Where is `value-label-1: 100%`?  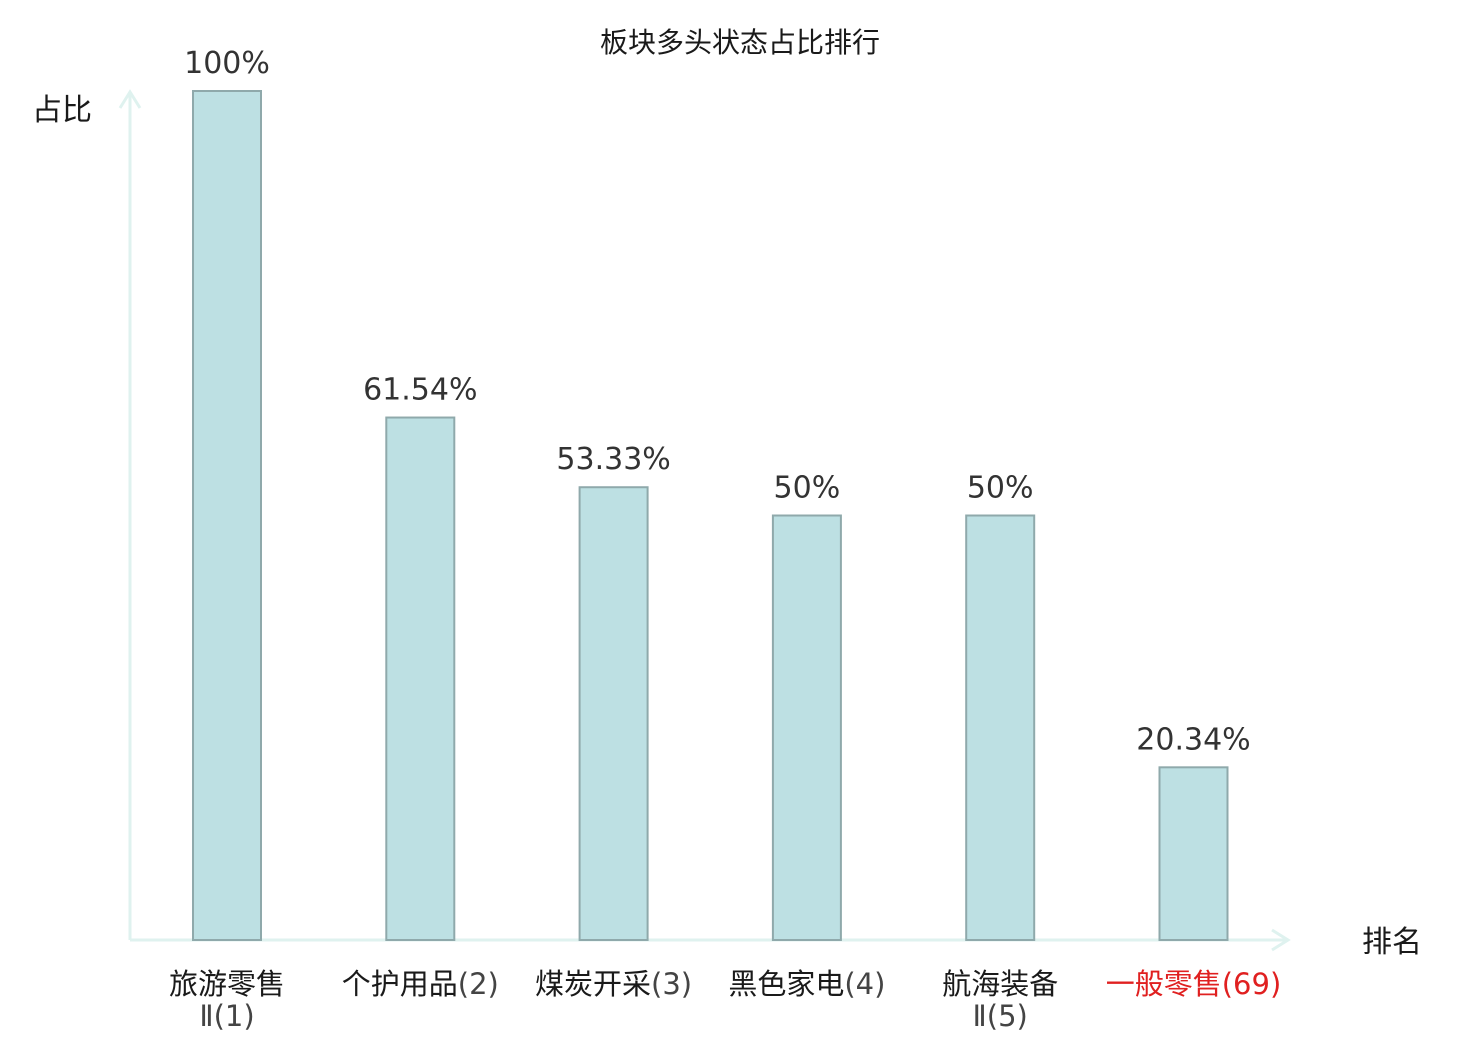 value-label-1: 100% is located at coordinates (227, 63).